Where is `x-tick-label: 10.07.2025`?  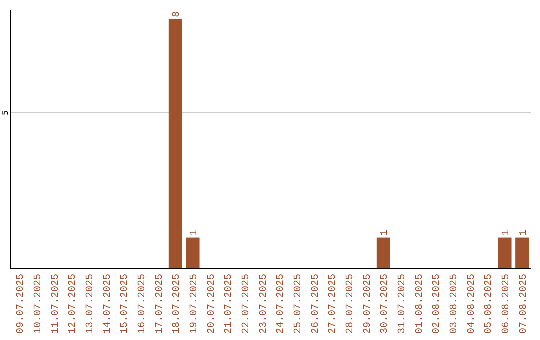
x-tick-label: 10.07.2025 is located at coordinates (39, 304).